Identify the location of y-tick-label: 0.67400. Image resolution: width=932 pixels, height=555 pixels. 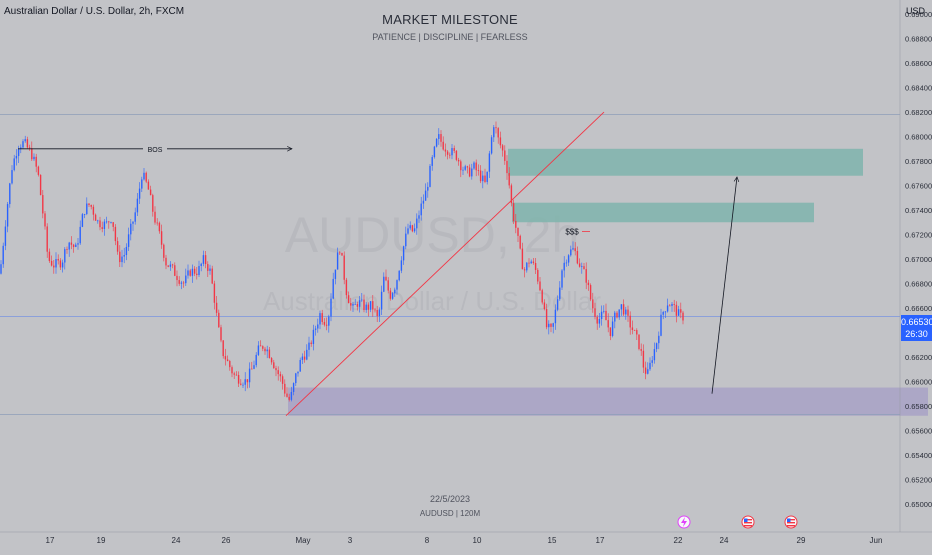
(918, 210).